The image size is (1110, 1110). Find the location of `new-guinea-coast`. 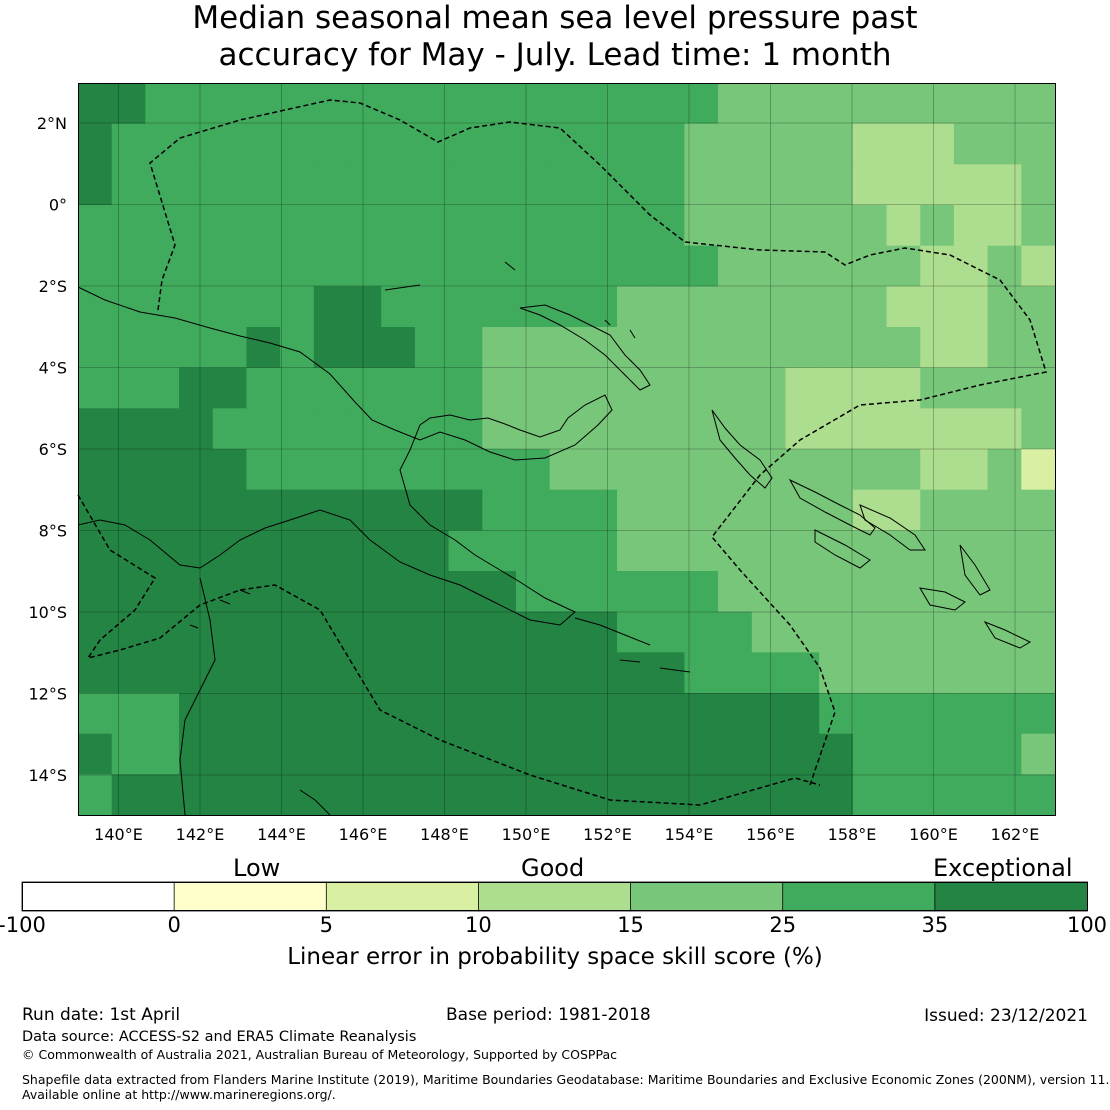

new-guinea-coast is located at coordinates (345, 456).